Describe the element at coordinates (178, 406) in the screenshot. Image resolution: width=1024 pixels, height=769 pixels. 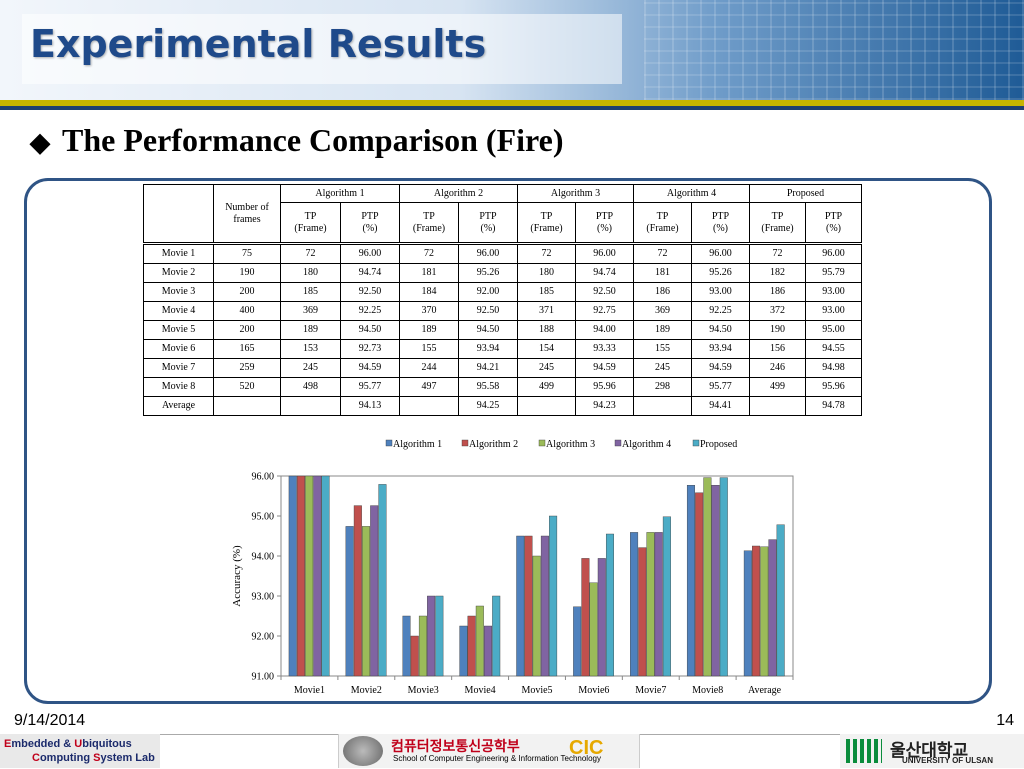
I see `row-label: Average` at that location.